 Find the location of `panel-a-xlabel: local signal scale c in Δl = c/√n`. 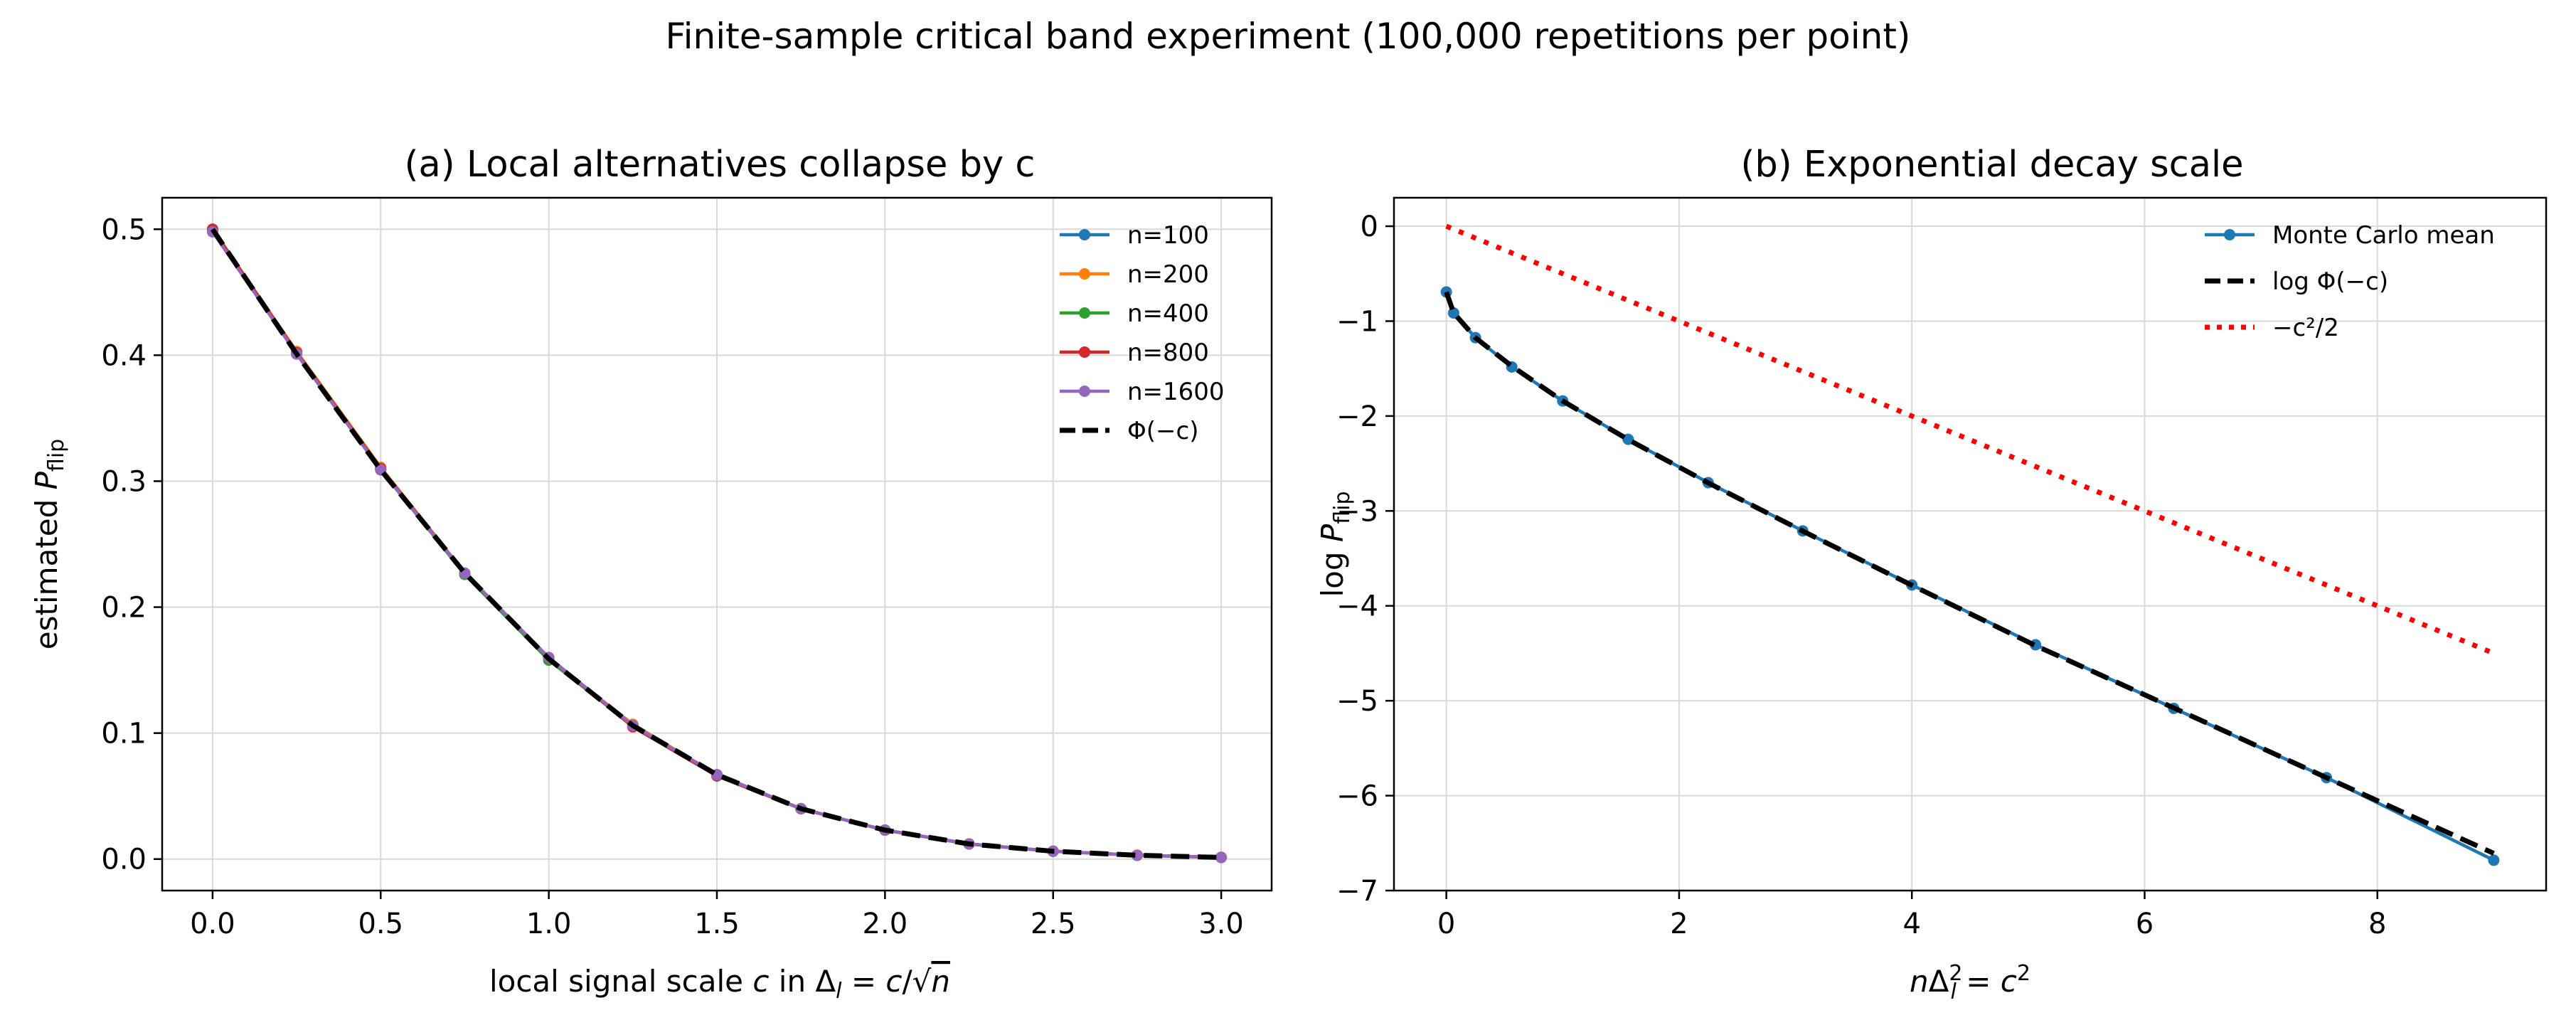

panel-a-xlabel: local signal scale c in Δl = c/√n is located at coordinates (719, 984).